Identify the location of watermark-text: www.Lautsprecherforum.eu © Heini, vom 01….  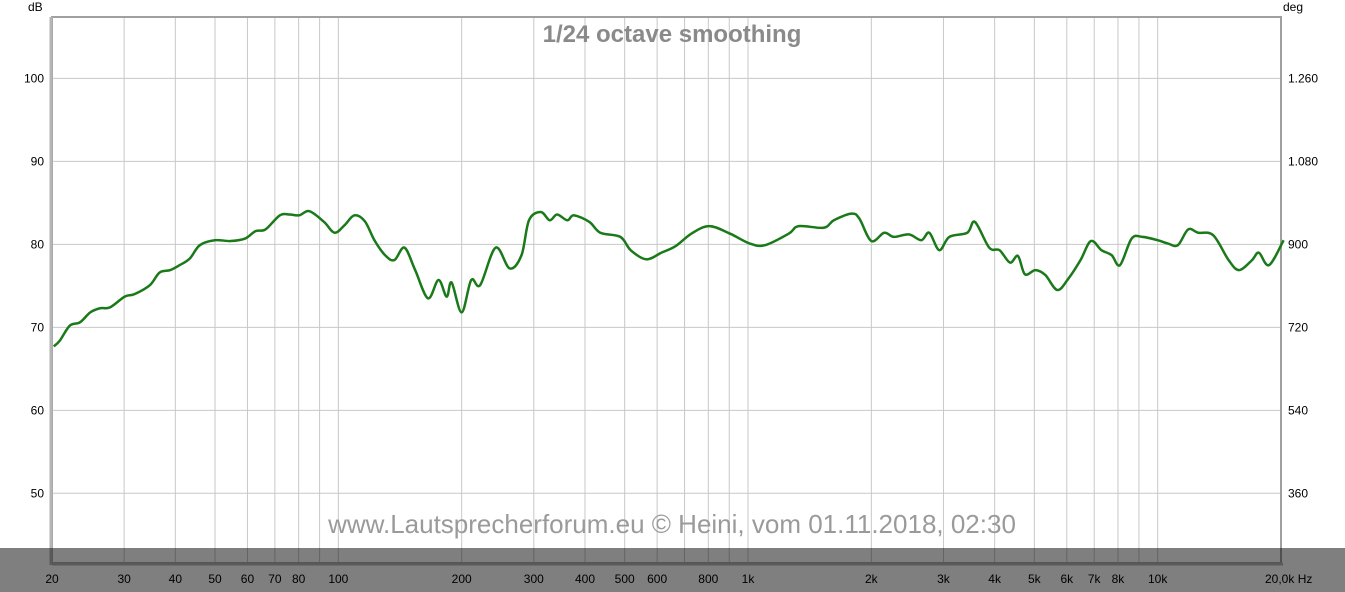
(671, 524).